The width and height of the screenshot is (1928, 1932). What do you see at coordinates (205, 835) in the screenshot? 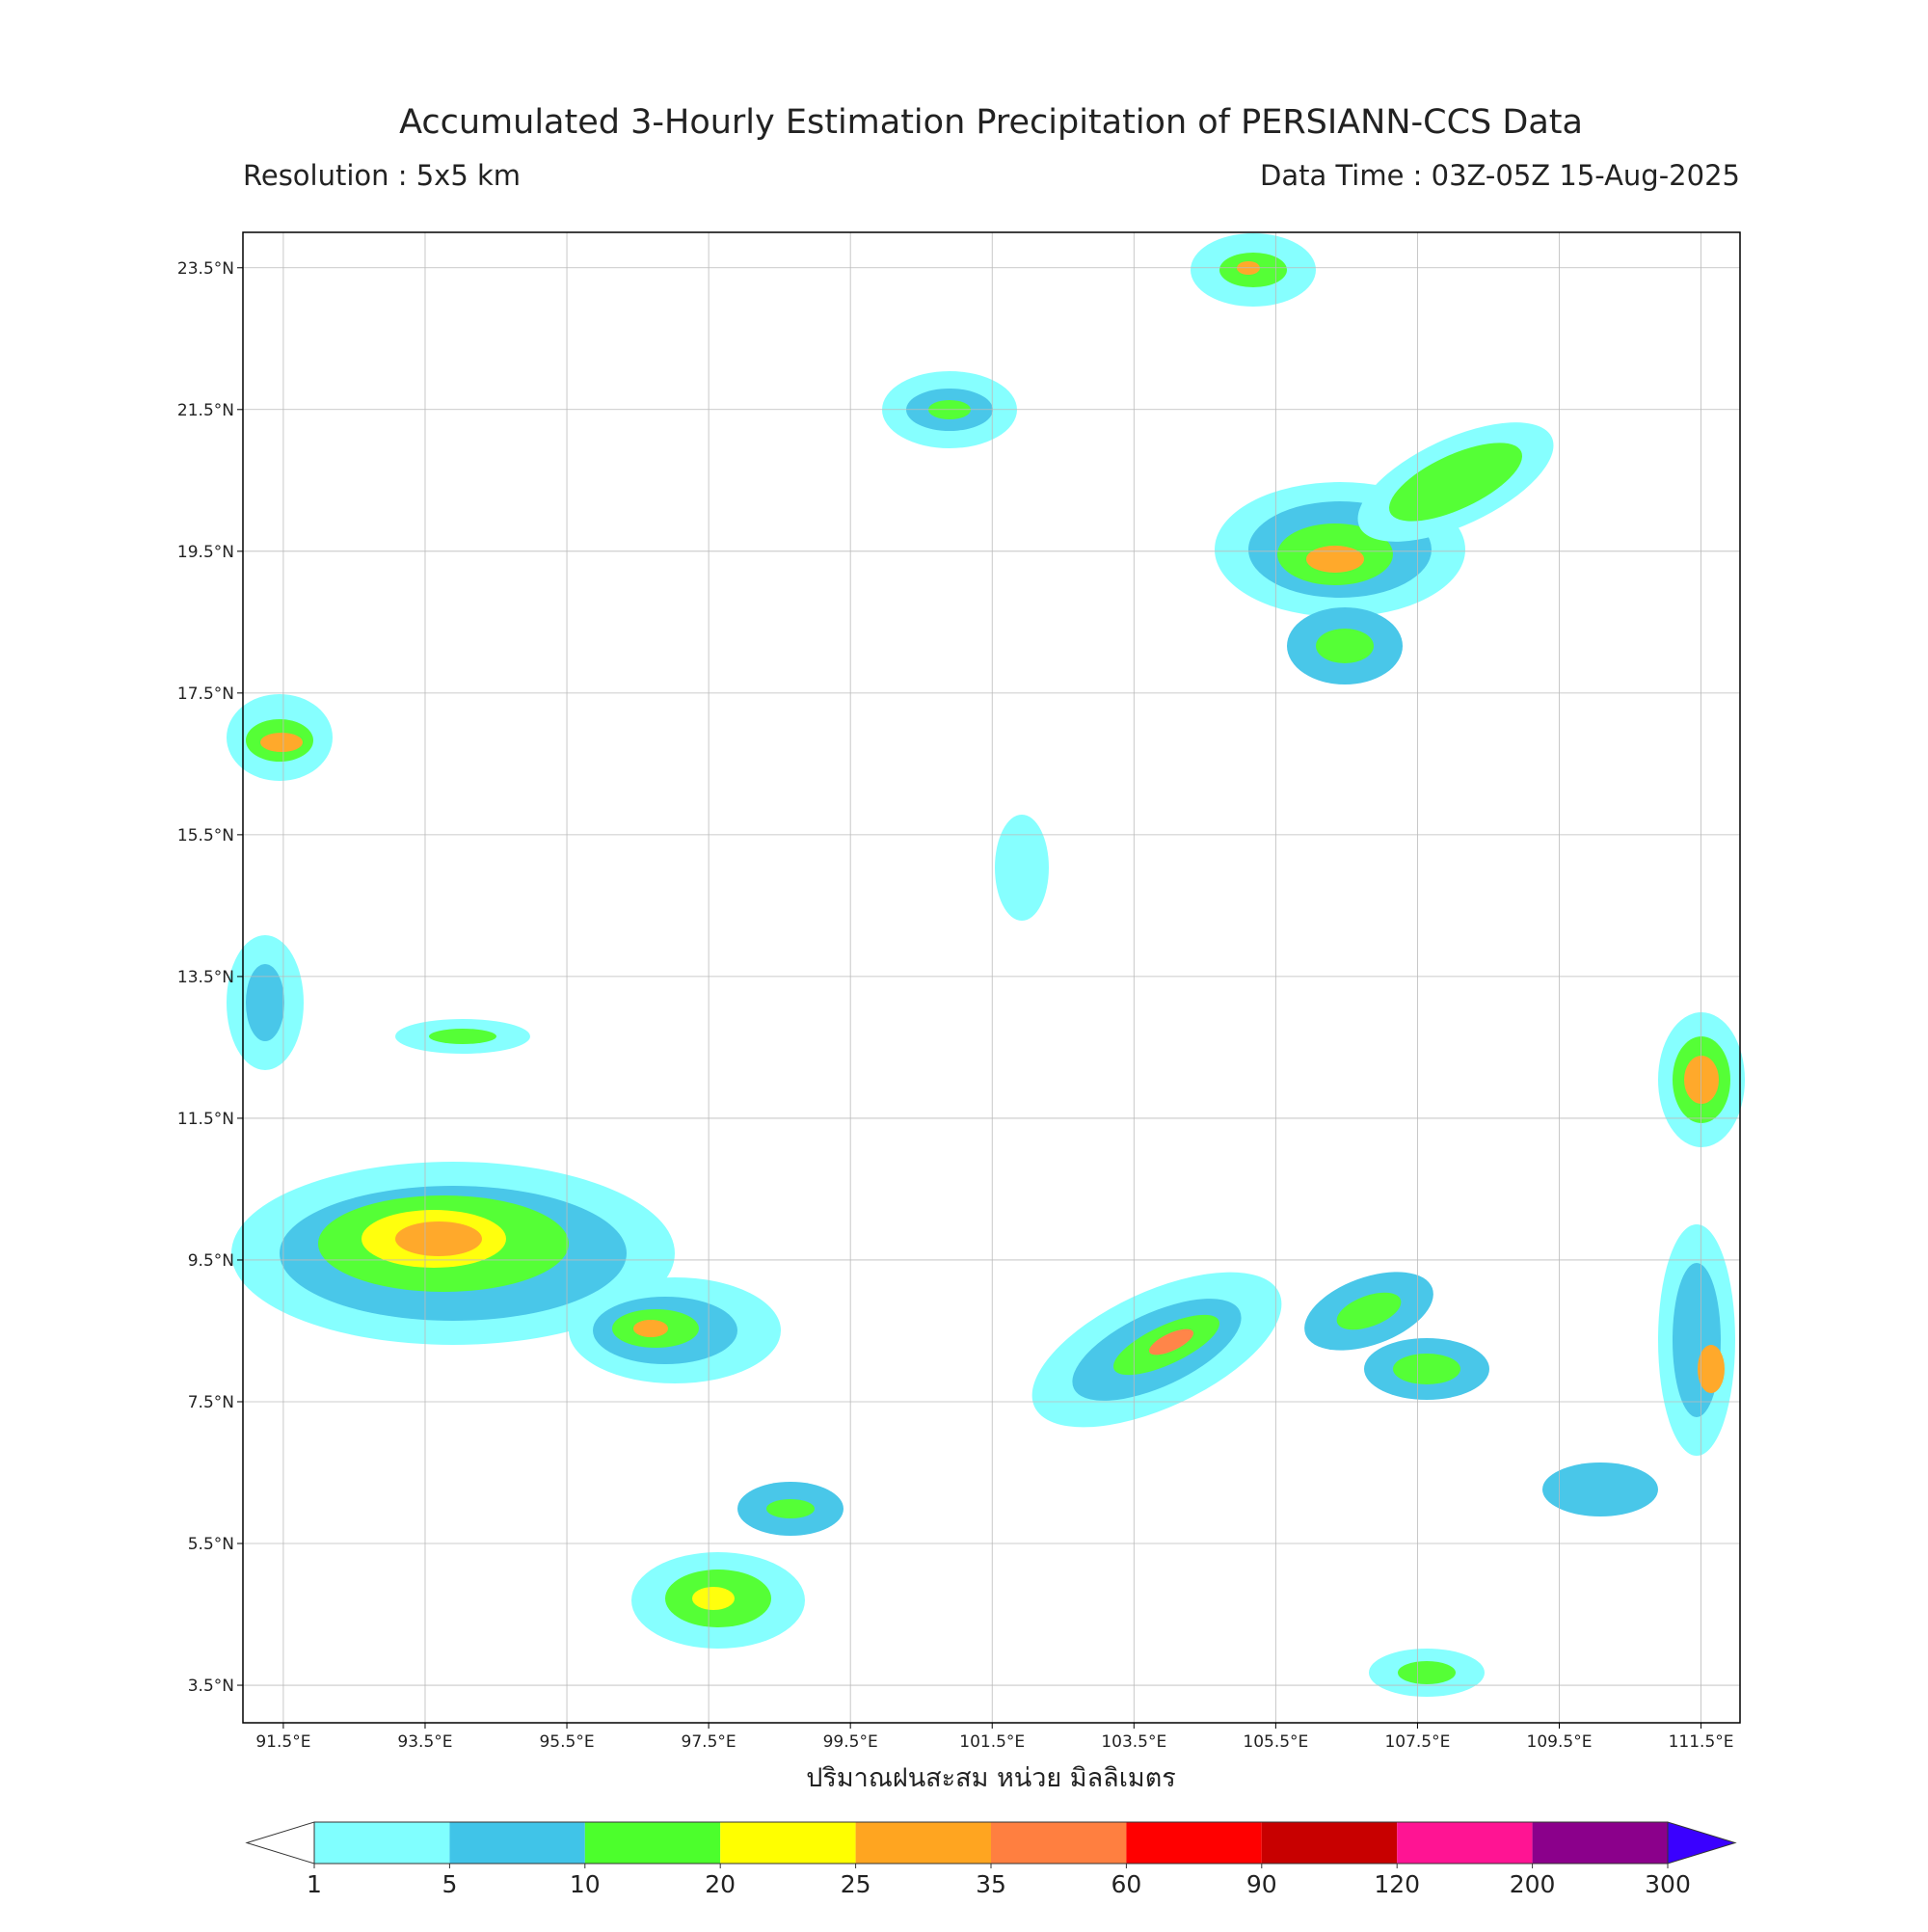
I see `y-tick-label: 15.5°N` at bounding box center [205, 835].